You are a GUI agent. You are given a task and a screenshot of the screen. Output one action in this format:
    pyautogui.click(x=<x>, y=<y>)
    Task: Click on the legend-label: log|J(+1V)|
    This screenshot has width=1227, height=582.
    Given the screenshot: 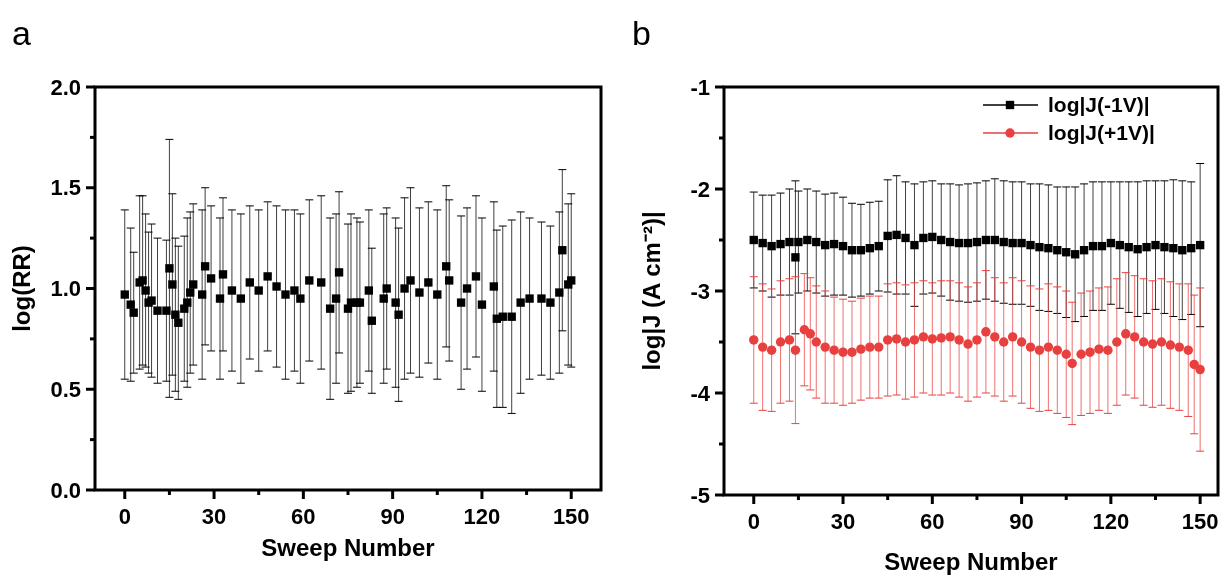 What is the action you would take?
    pyautogui.click(x=1101, y=133)
    